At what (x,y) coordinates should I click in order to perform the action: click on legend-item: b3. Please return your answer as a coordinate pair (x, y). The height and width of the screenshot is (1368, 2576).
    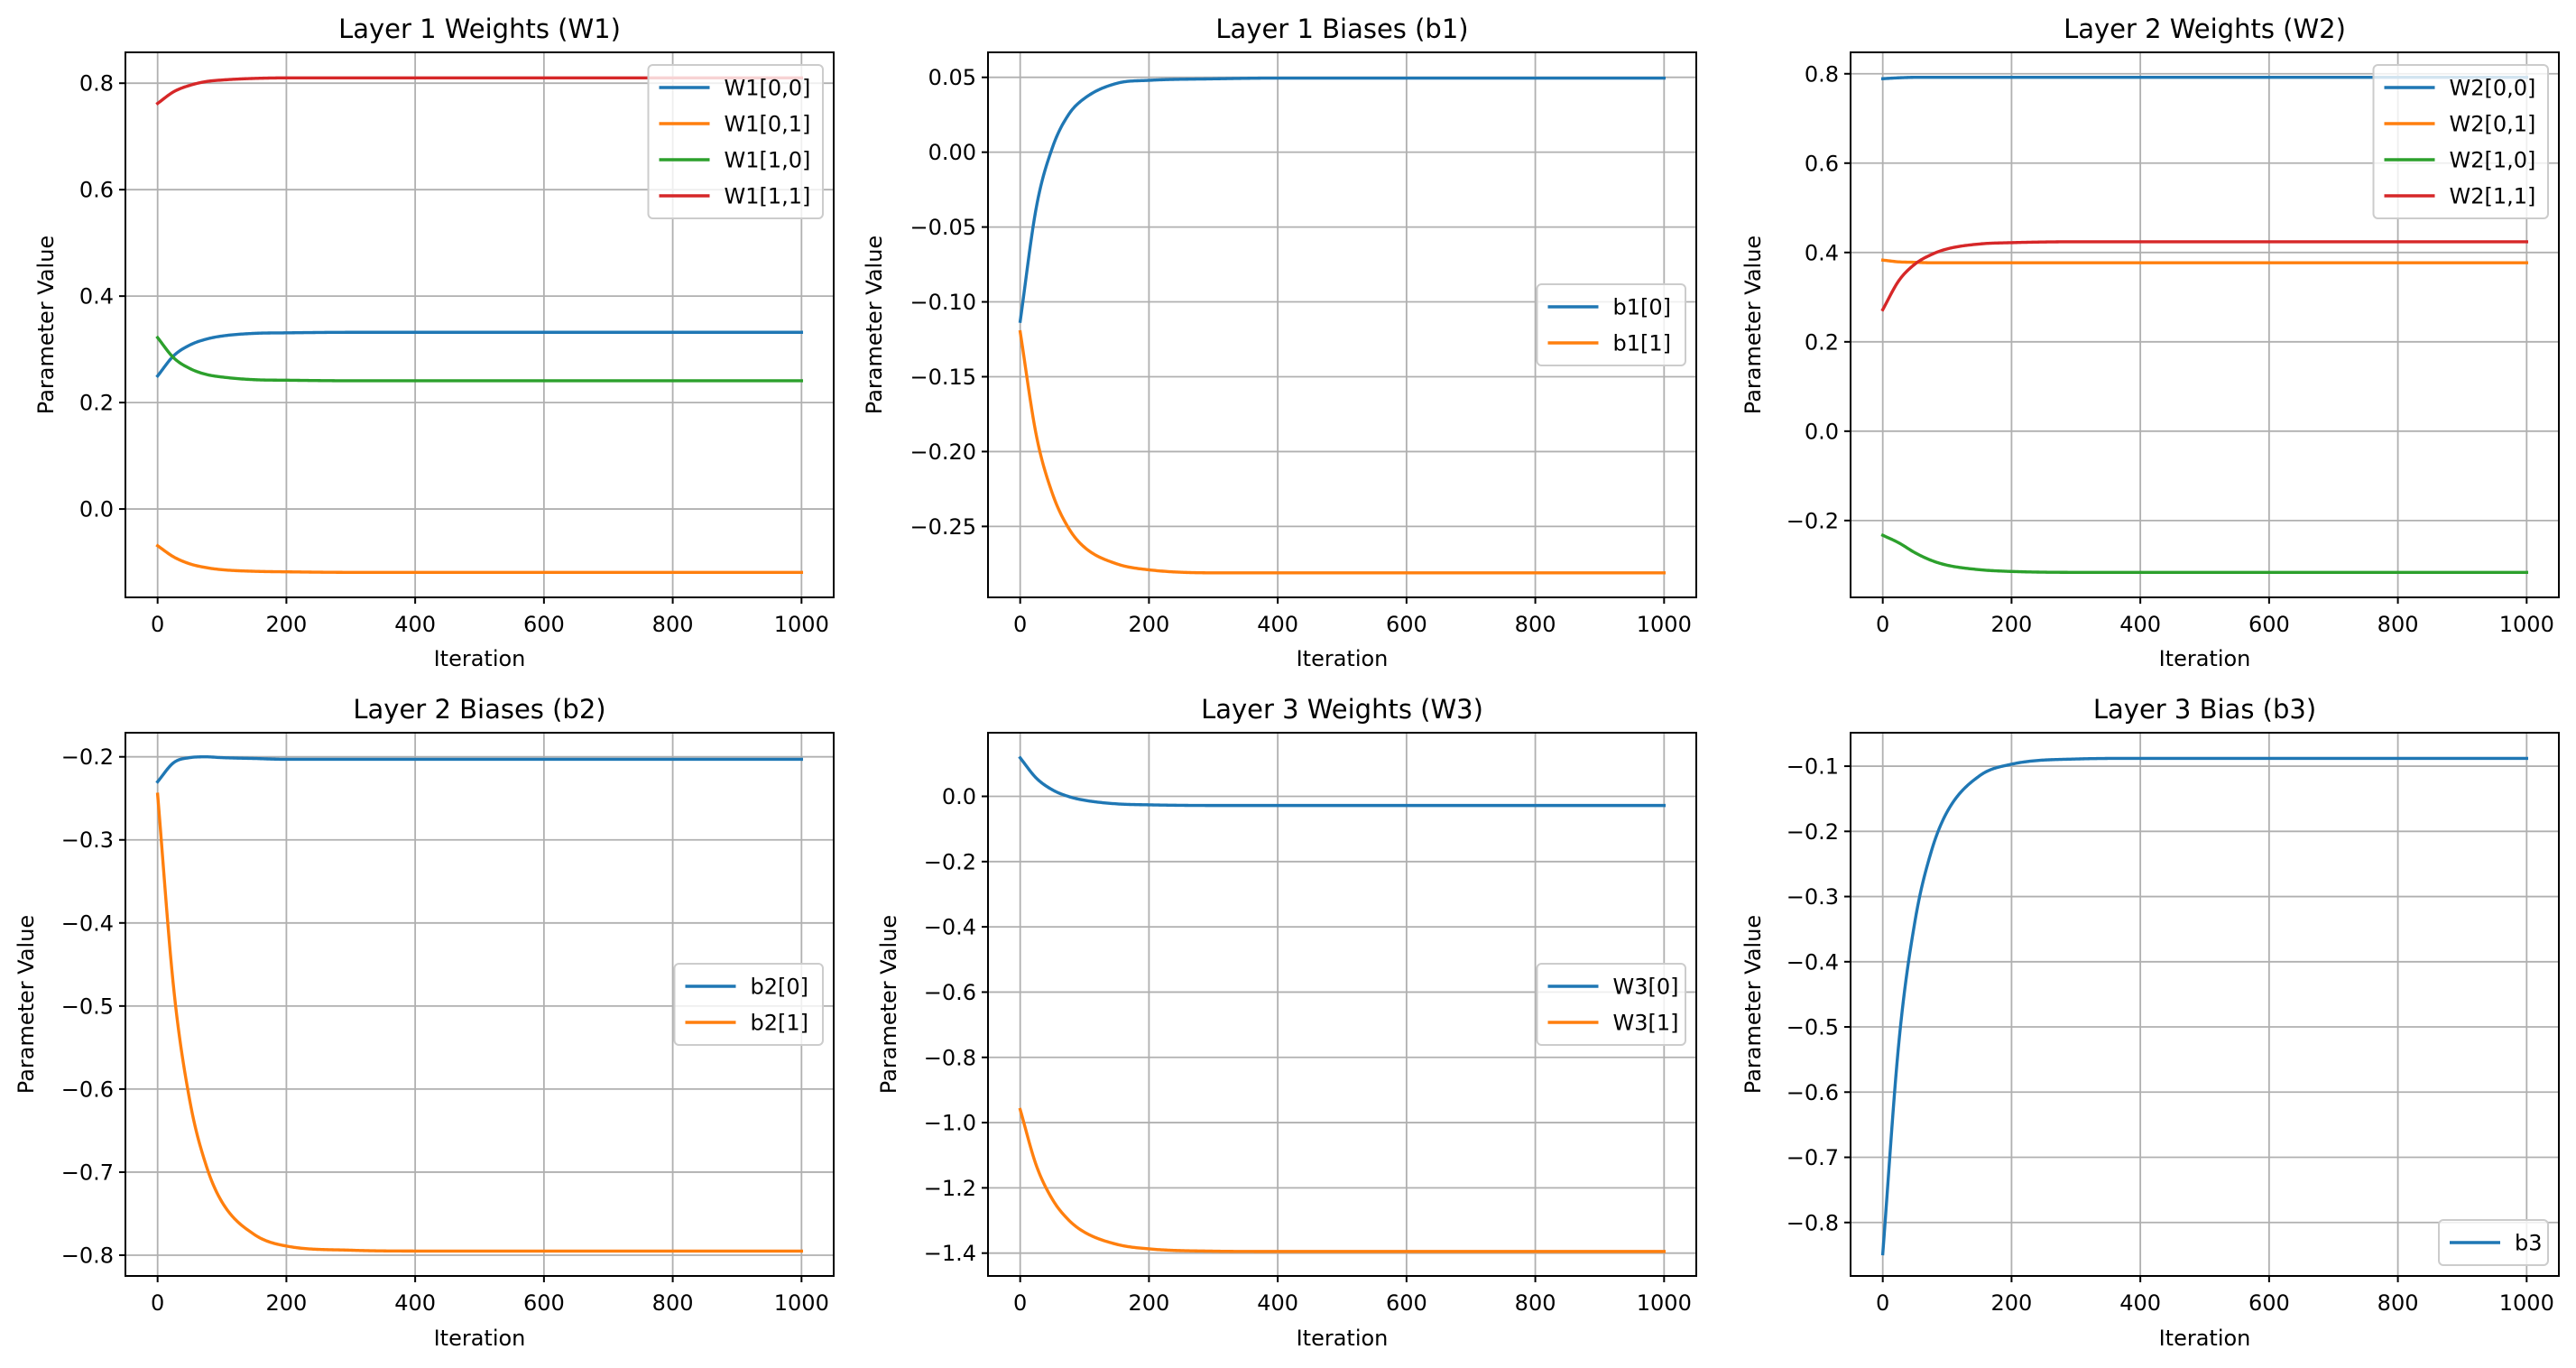
    Looking at the image, I should click on (2496, 1243).